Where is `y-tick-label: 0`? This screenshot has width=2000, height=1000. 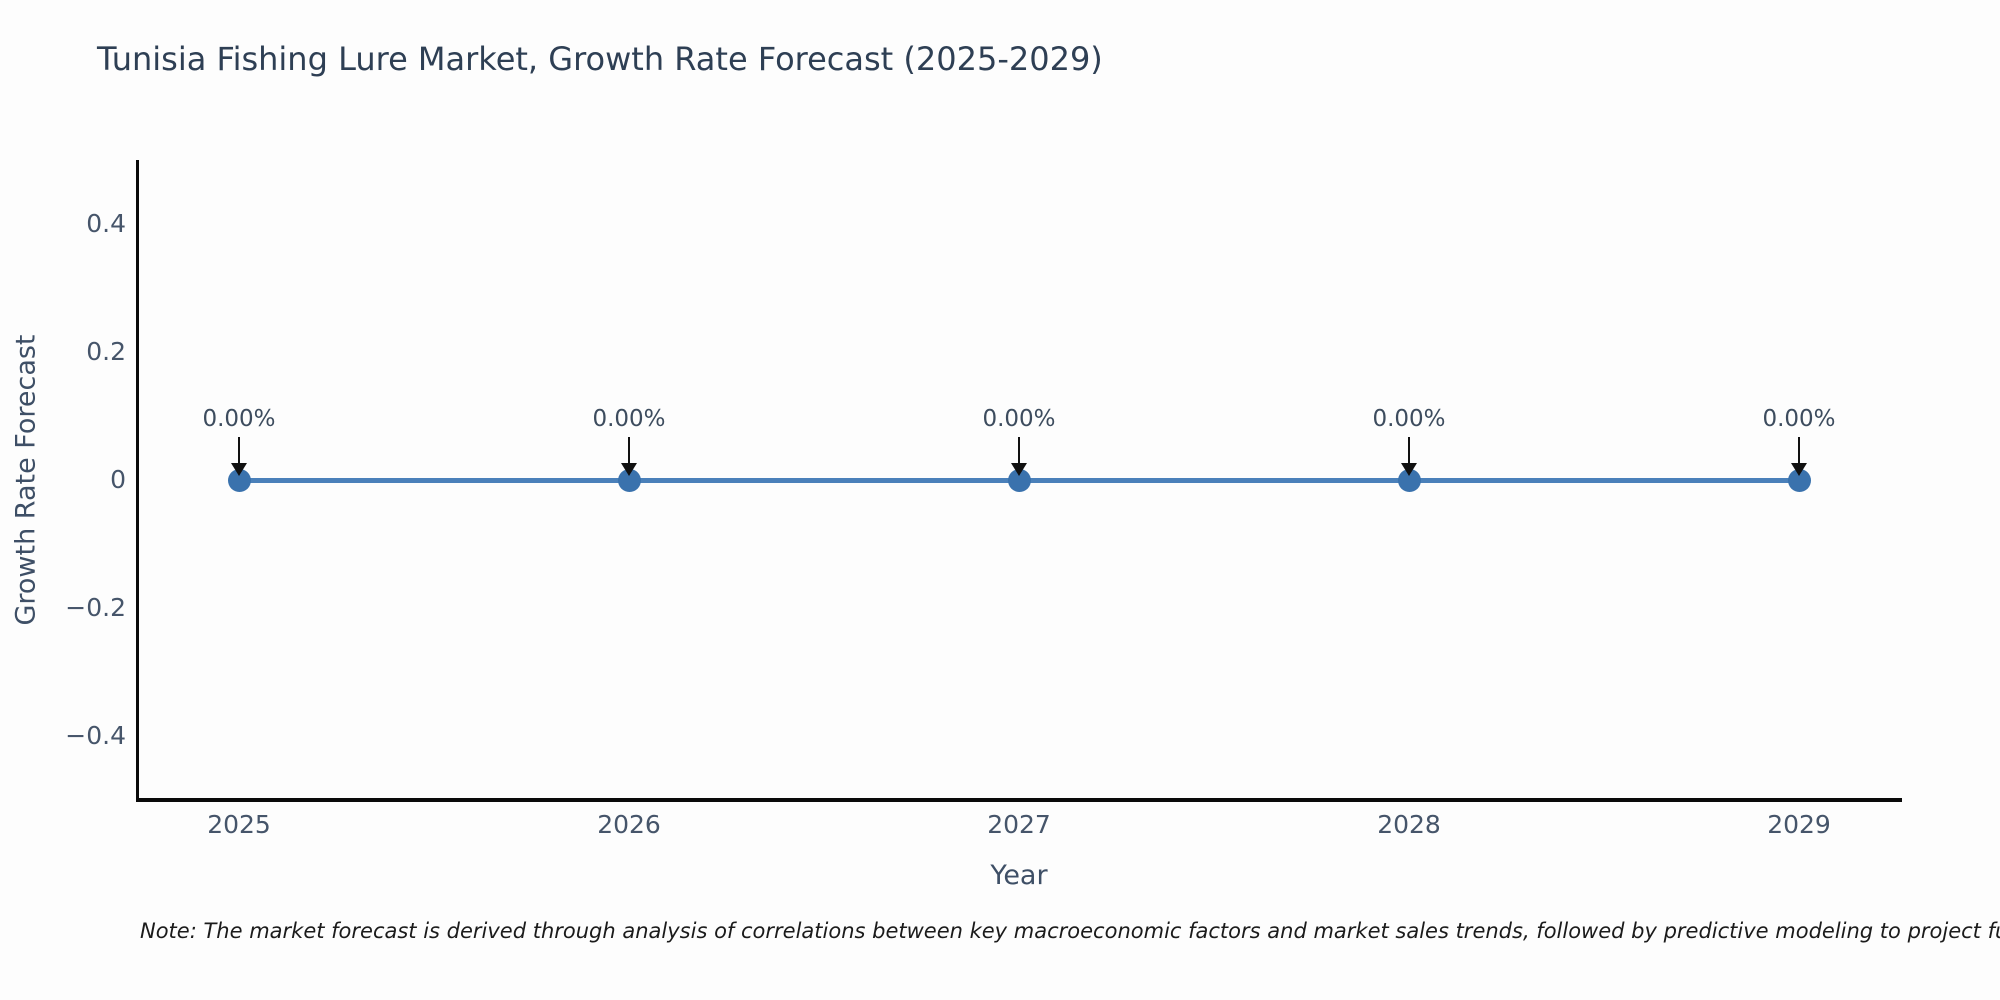
y-tick-label: 0 is located at coordinates (118, 479).